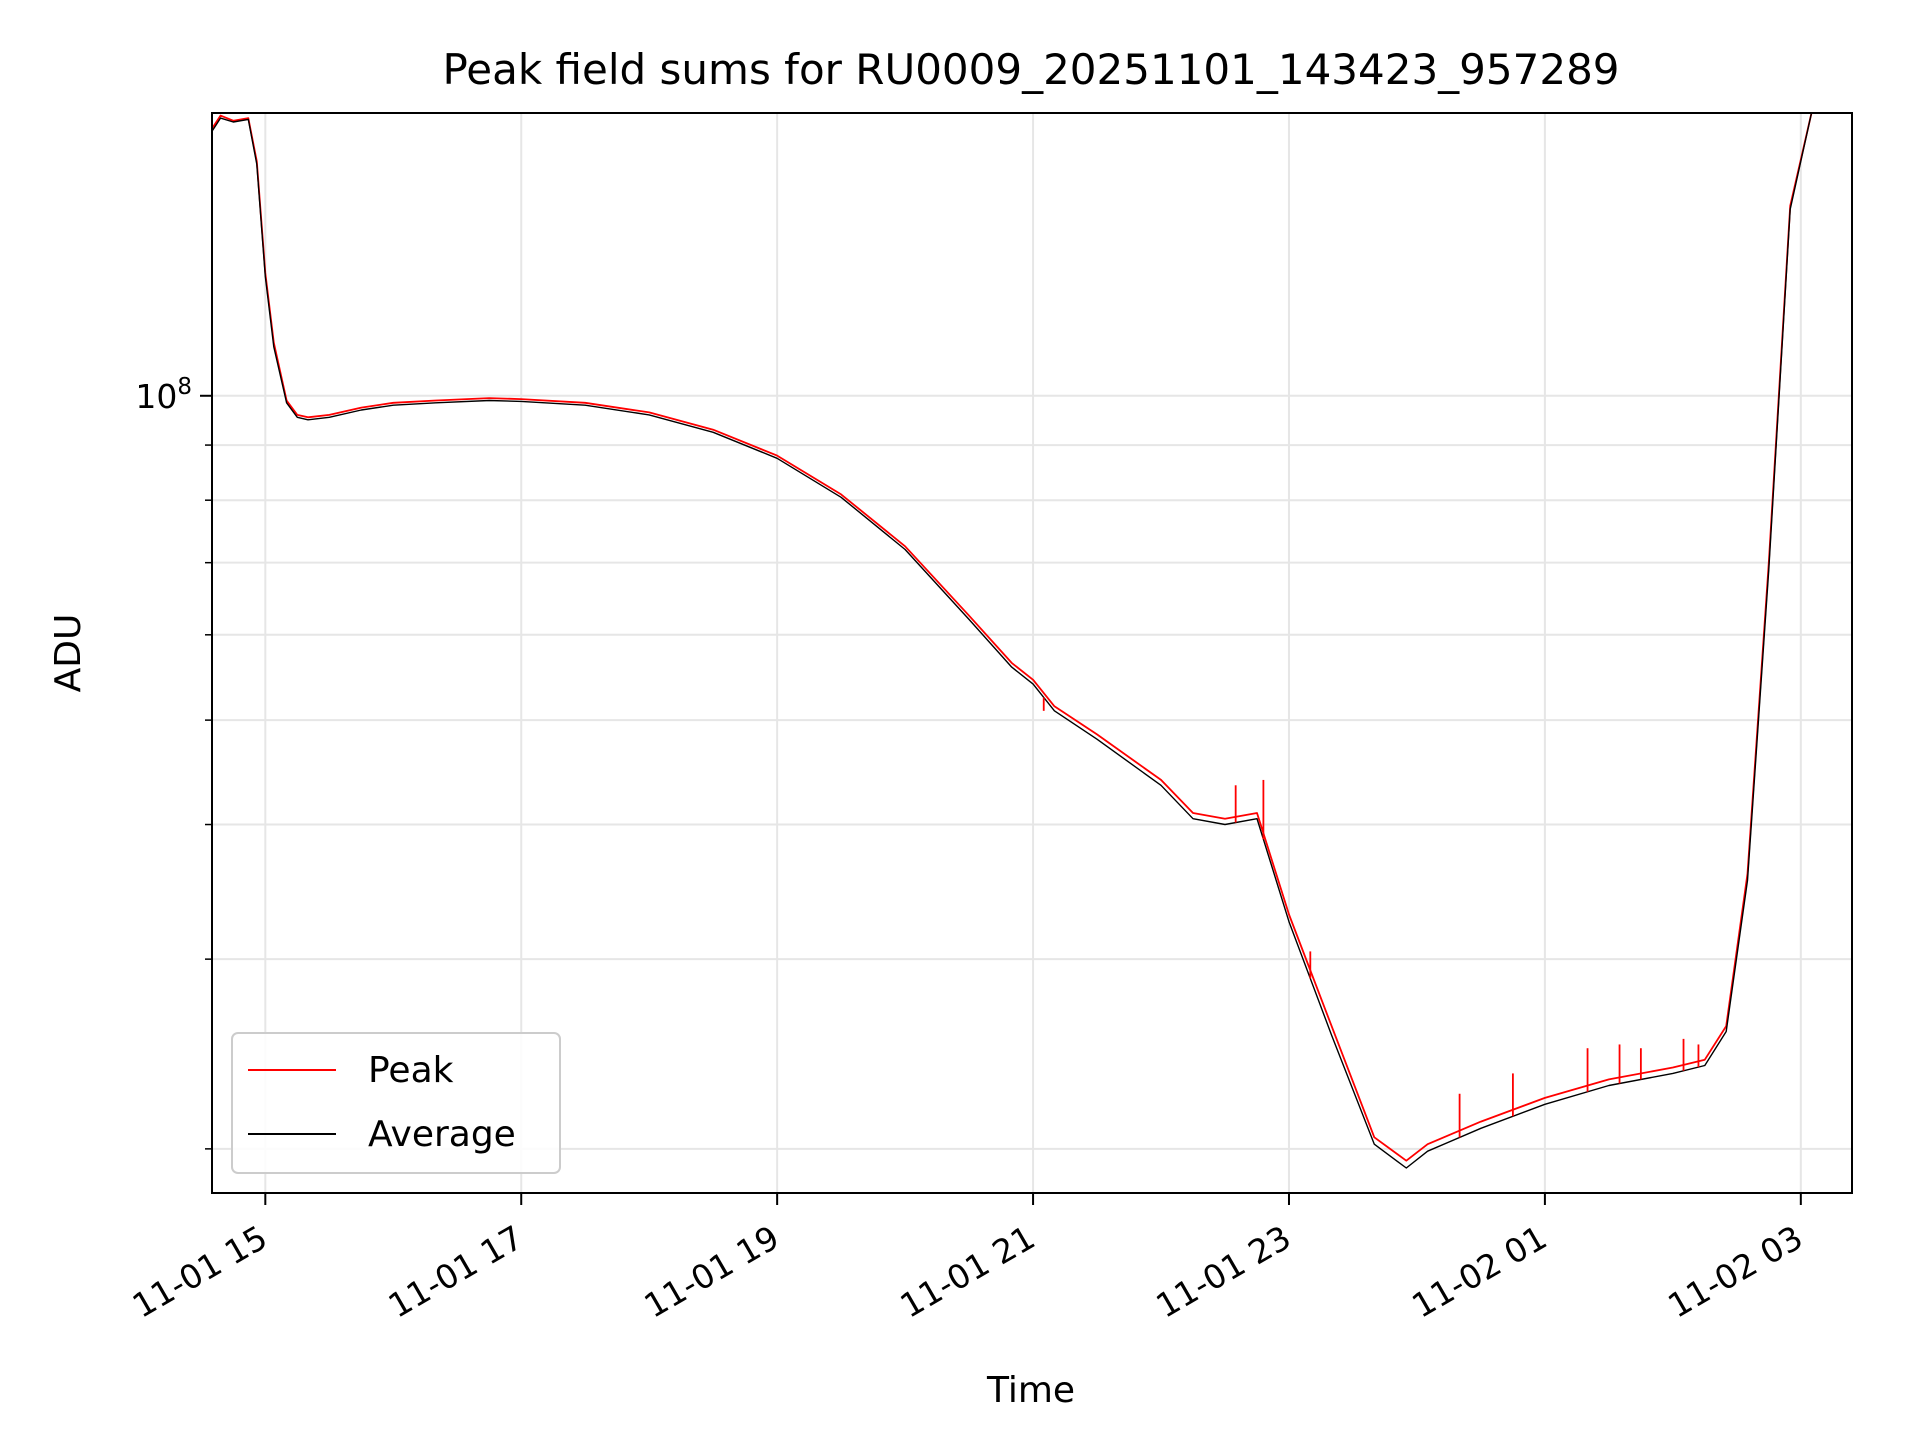  Describe the element at coordinates (442, 1134) in the screenshot. I see `legend-average-label: Average` at that location.